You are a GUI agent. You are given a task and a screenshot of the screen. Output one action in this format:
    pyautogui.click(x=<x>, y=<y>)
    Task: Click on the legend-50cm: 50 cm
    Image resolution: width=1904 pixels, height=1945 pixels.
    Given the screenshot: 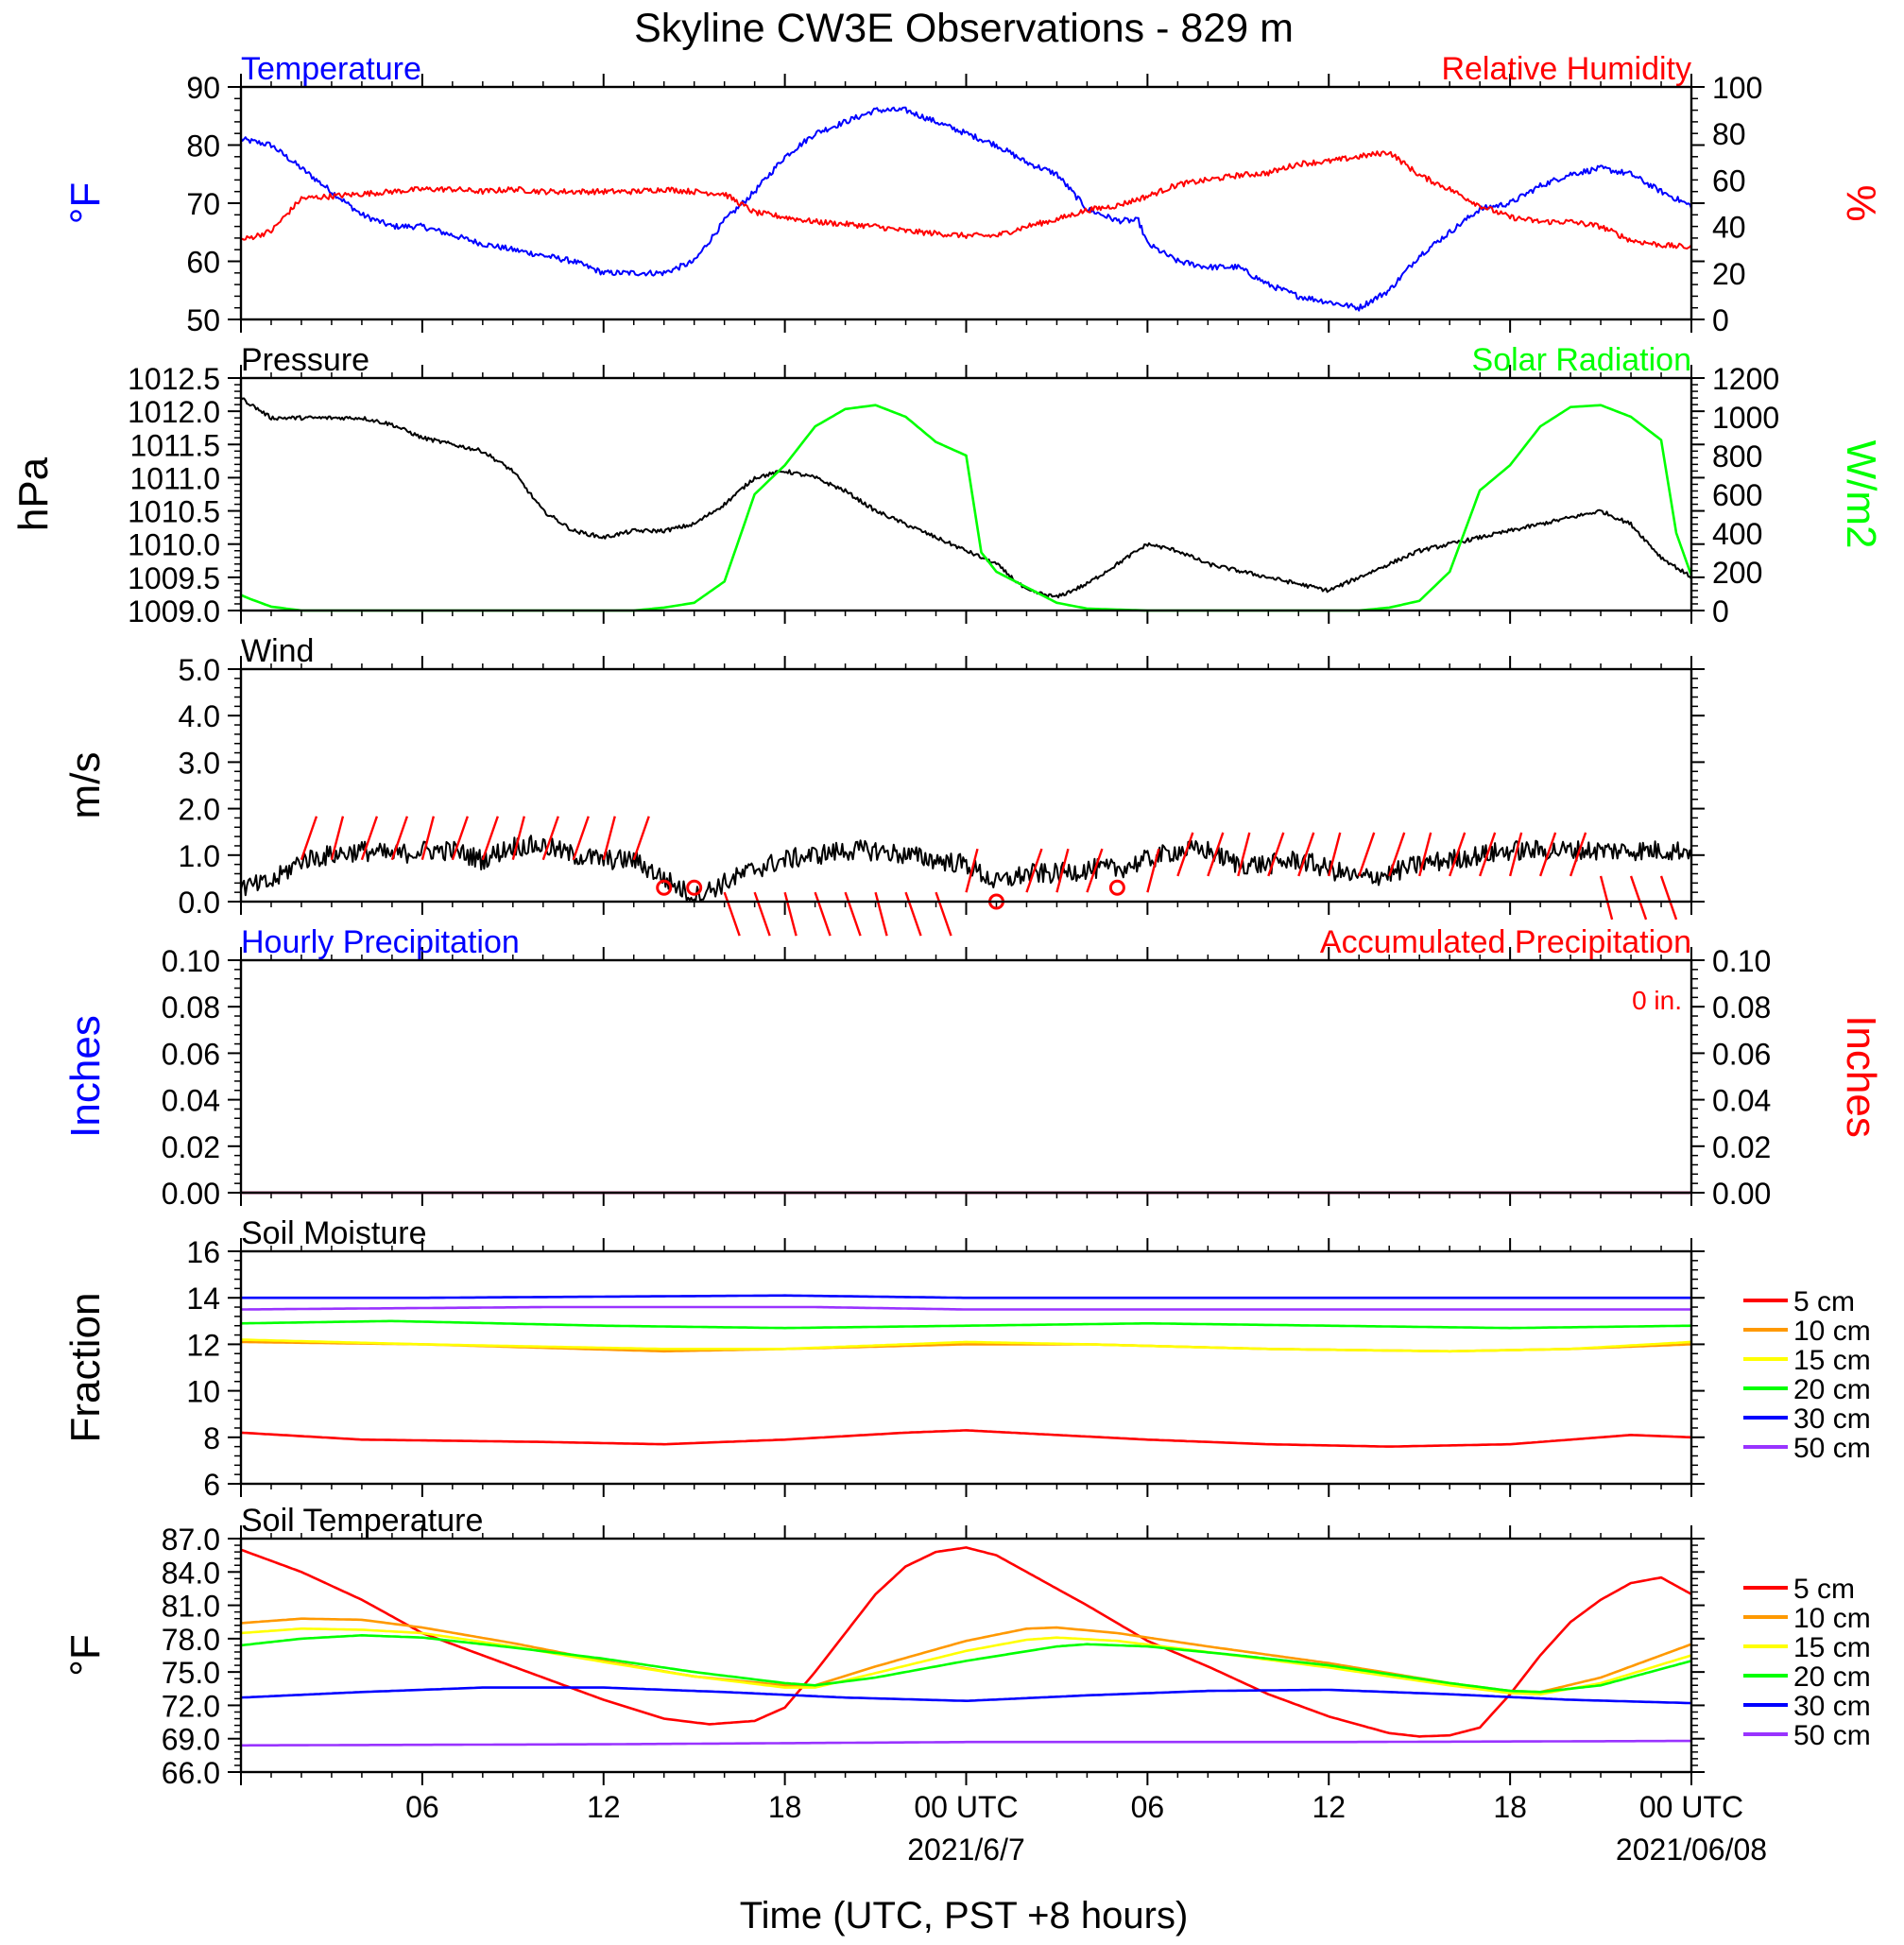 What is the action you would take?
    pyautogui.click(x=1832, y=1448)
    